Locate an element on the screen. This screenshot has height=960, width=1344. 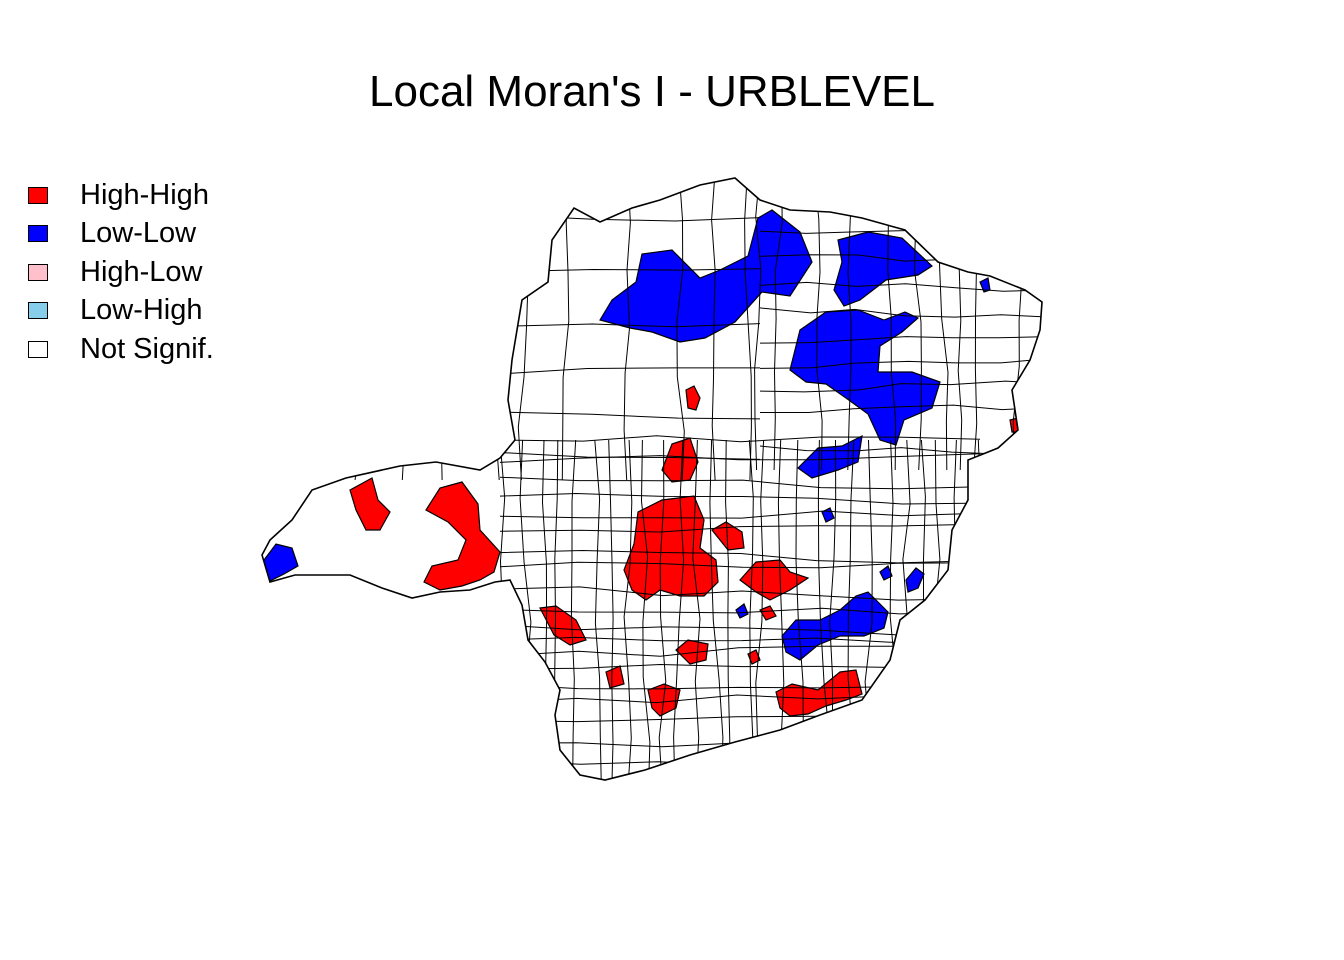
map-title: Local Moran's I - URBLEVEL is located at coordinates (652, 91).